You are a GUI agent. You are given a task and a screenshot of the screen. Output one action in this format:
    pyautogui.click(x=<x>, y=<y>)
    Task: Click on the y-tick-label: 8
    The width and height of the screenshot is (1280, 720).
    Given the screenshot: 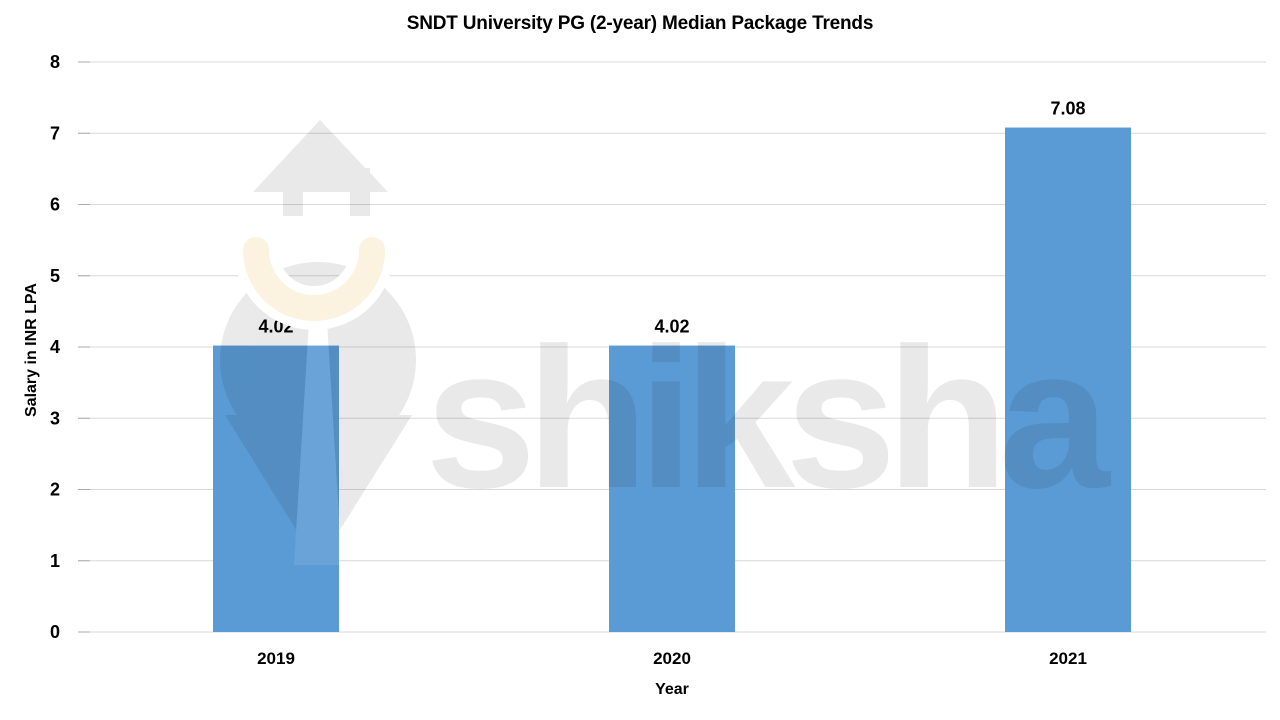 What is the action you would take?
    pyautogui.click(x=55, y=62)
    